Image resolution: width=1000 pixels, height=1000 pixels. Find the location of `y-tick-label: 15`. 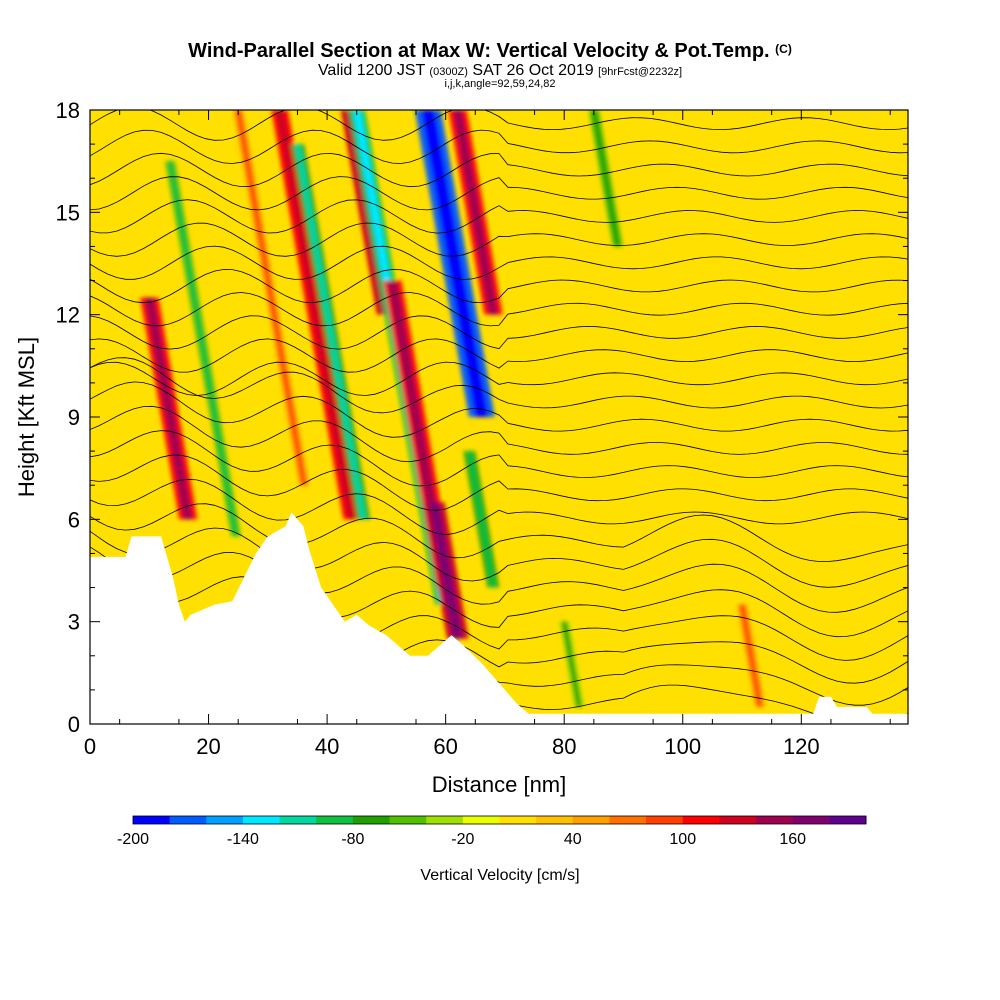

y-tick-label: 15 is located at coordinates (68, 212).